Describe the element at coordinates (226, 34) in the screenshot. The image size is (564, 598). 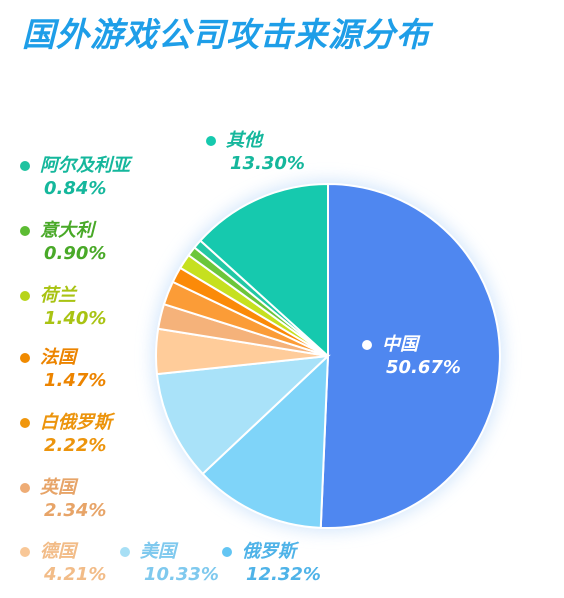
I see `chart-title: 国外游戏公司攻击来源分布` at that location.